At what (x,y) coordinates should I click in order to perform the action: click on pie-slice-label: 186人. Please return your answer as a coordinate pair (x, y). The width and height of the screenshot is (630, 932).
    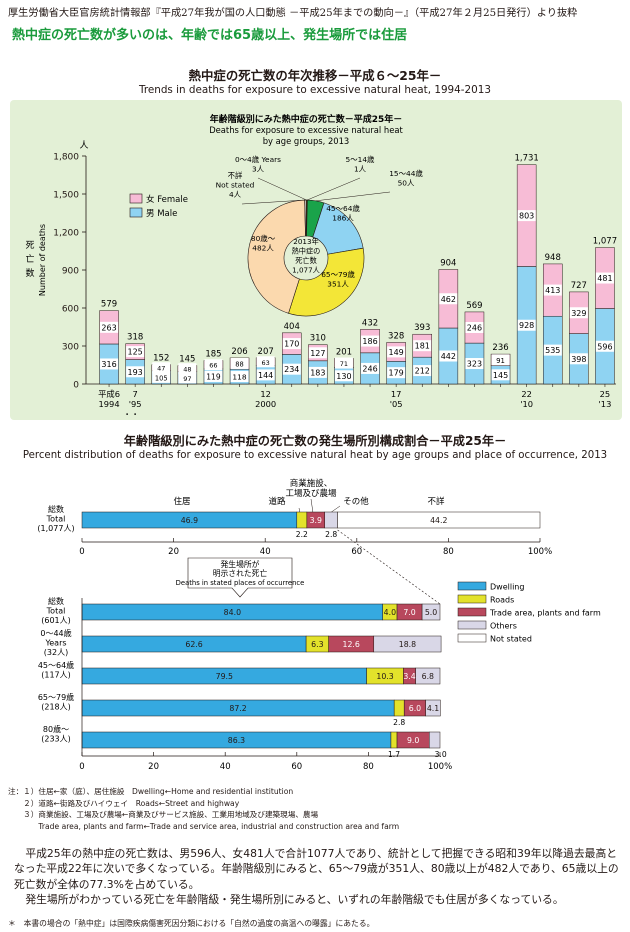
    Looking at the image, I should click on (343, 218).